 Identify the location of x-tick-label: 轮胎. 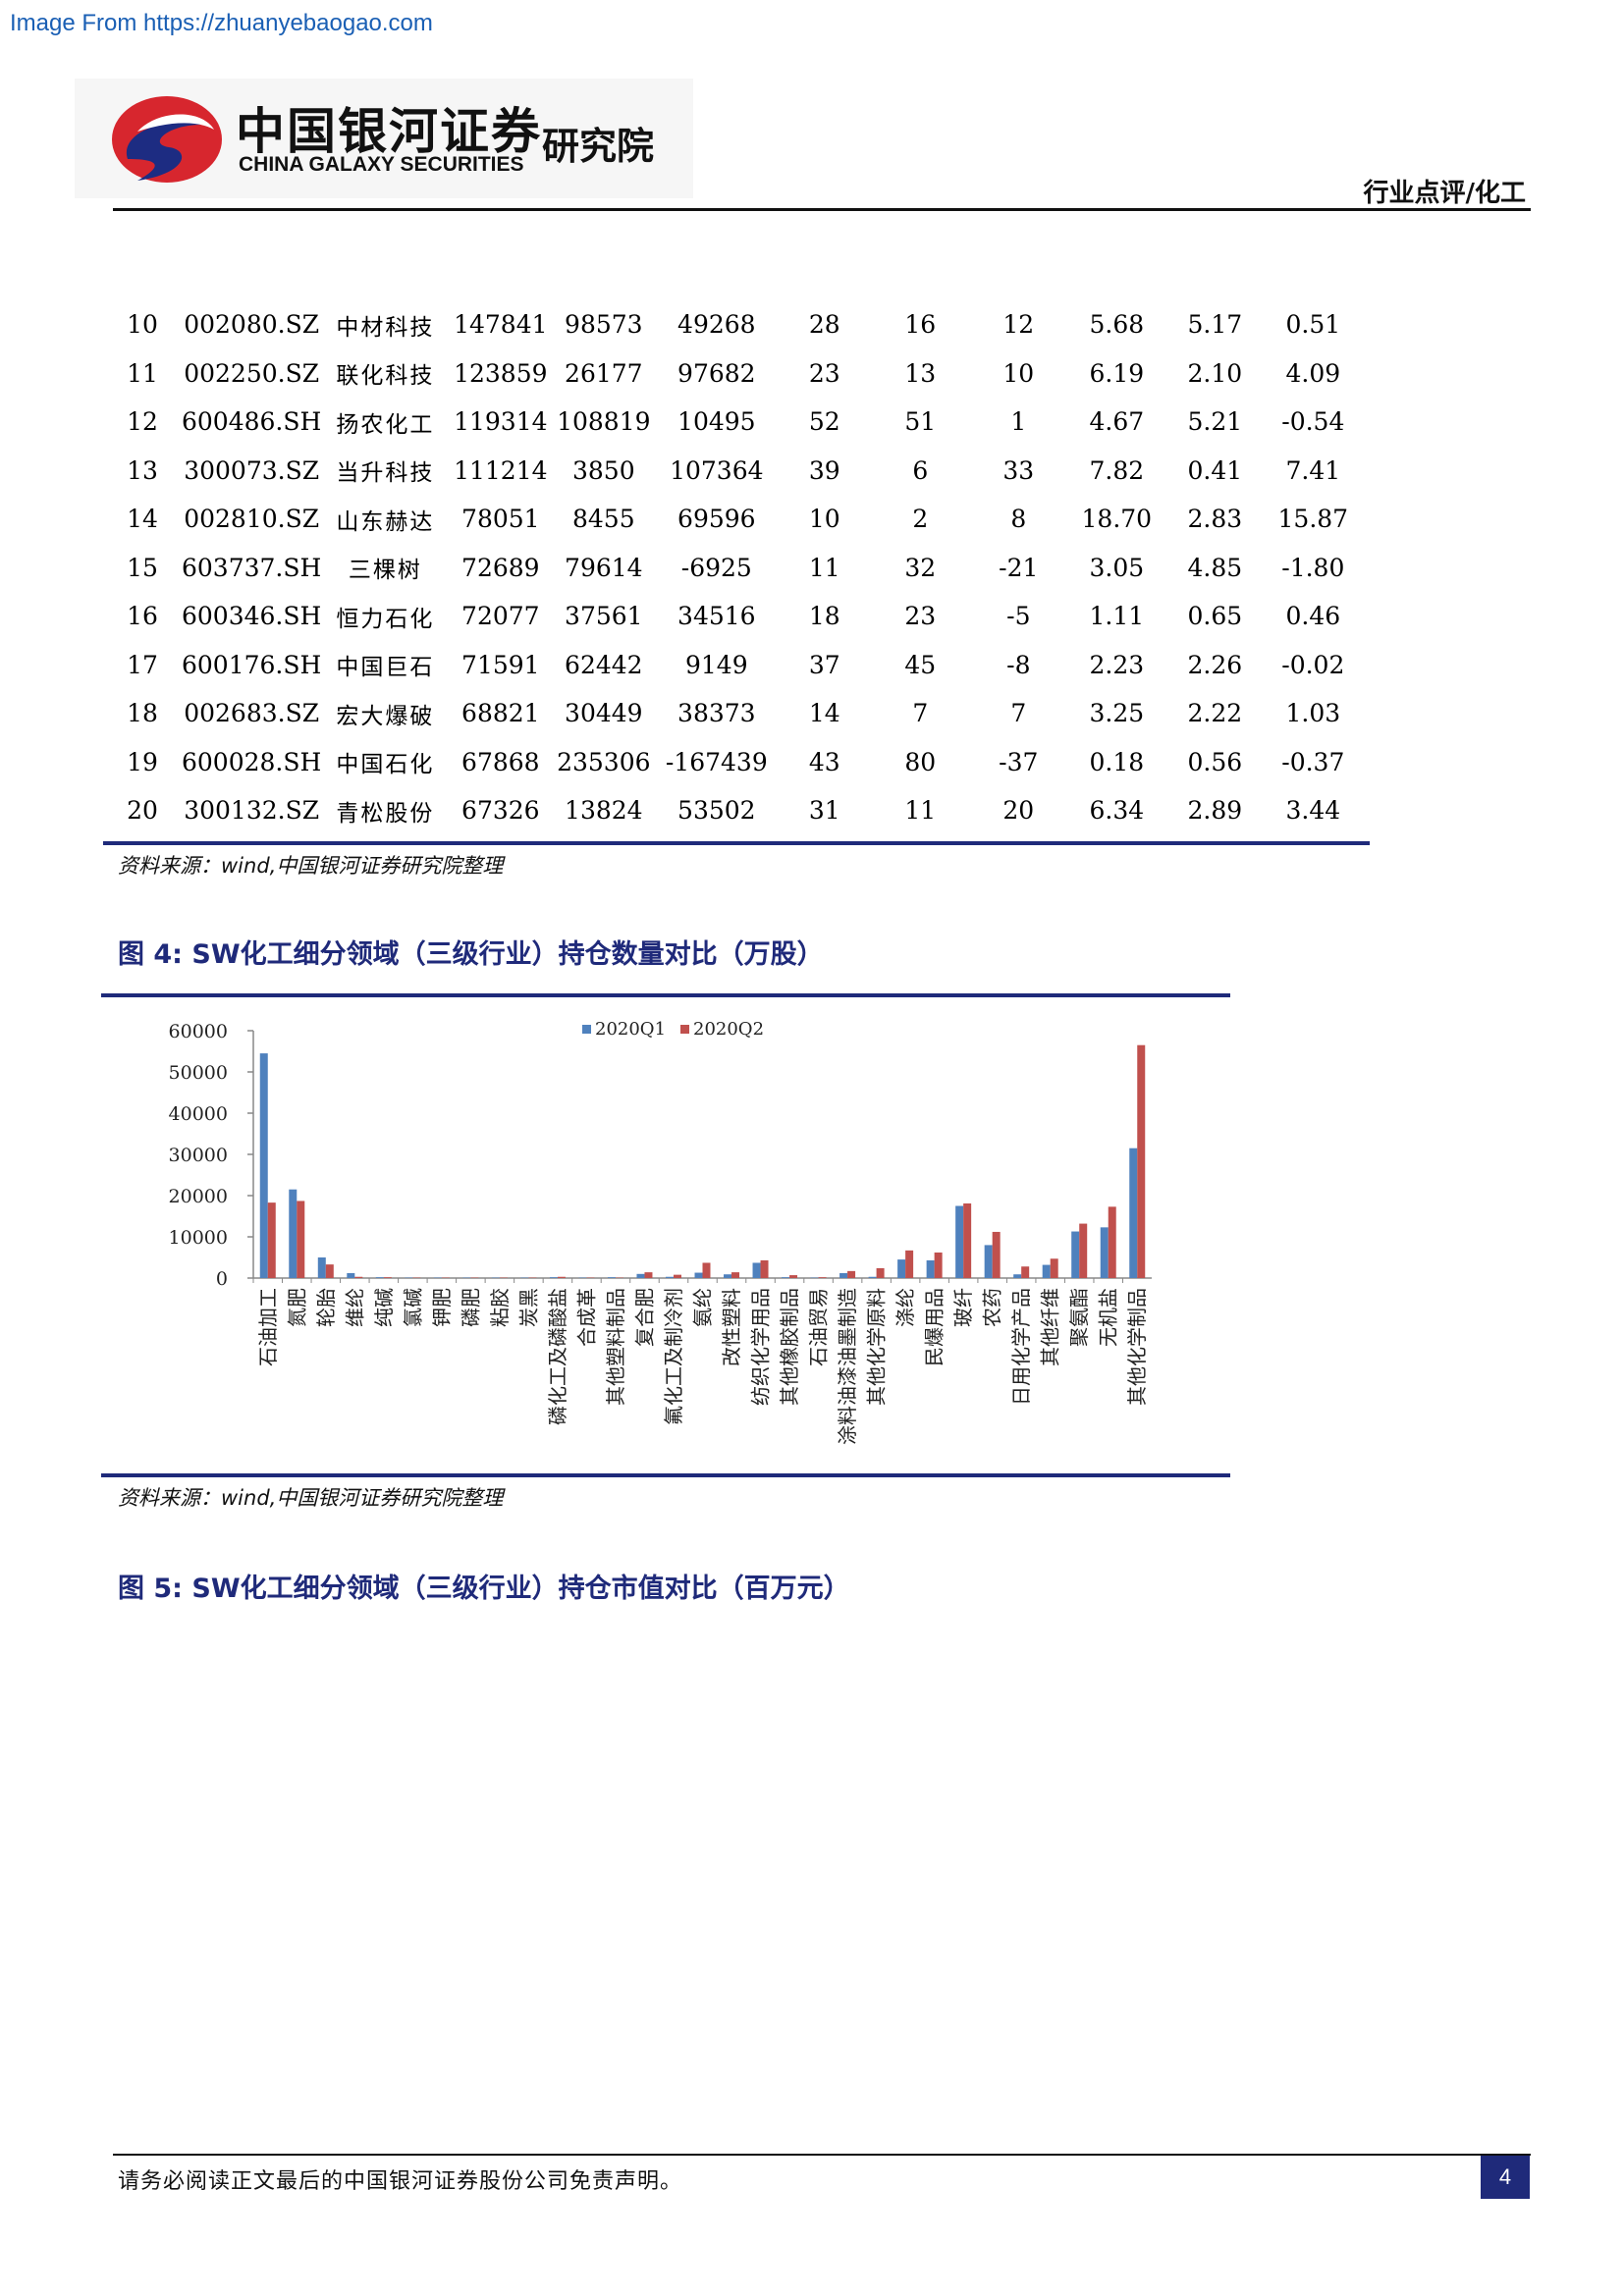
(326, 1308).